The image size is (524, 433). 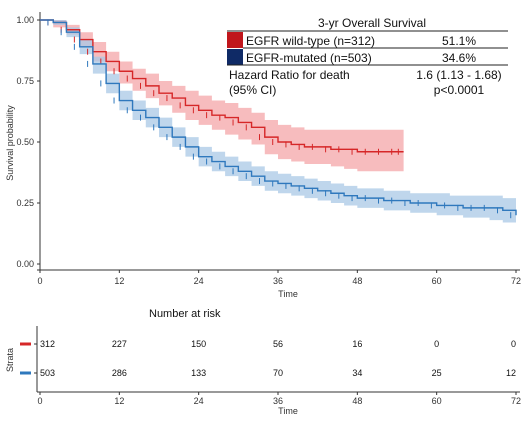 I want to click on y-tick-label: 0.50, so click(x=25, y=142).